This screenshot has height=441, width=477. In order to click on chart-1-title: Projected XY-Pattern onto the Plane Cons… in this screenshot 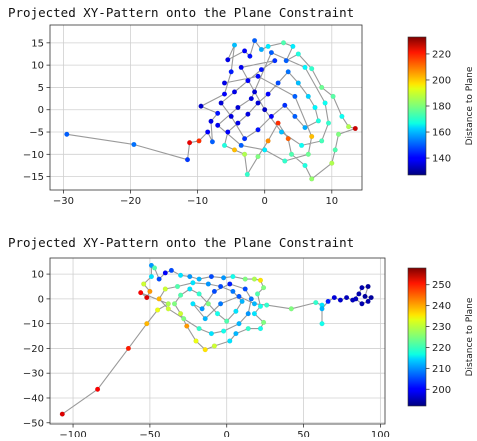, I will do `click(181, 12)`.